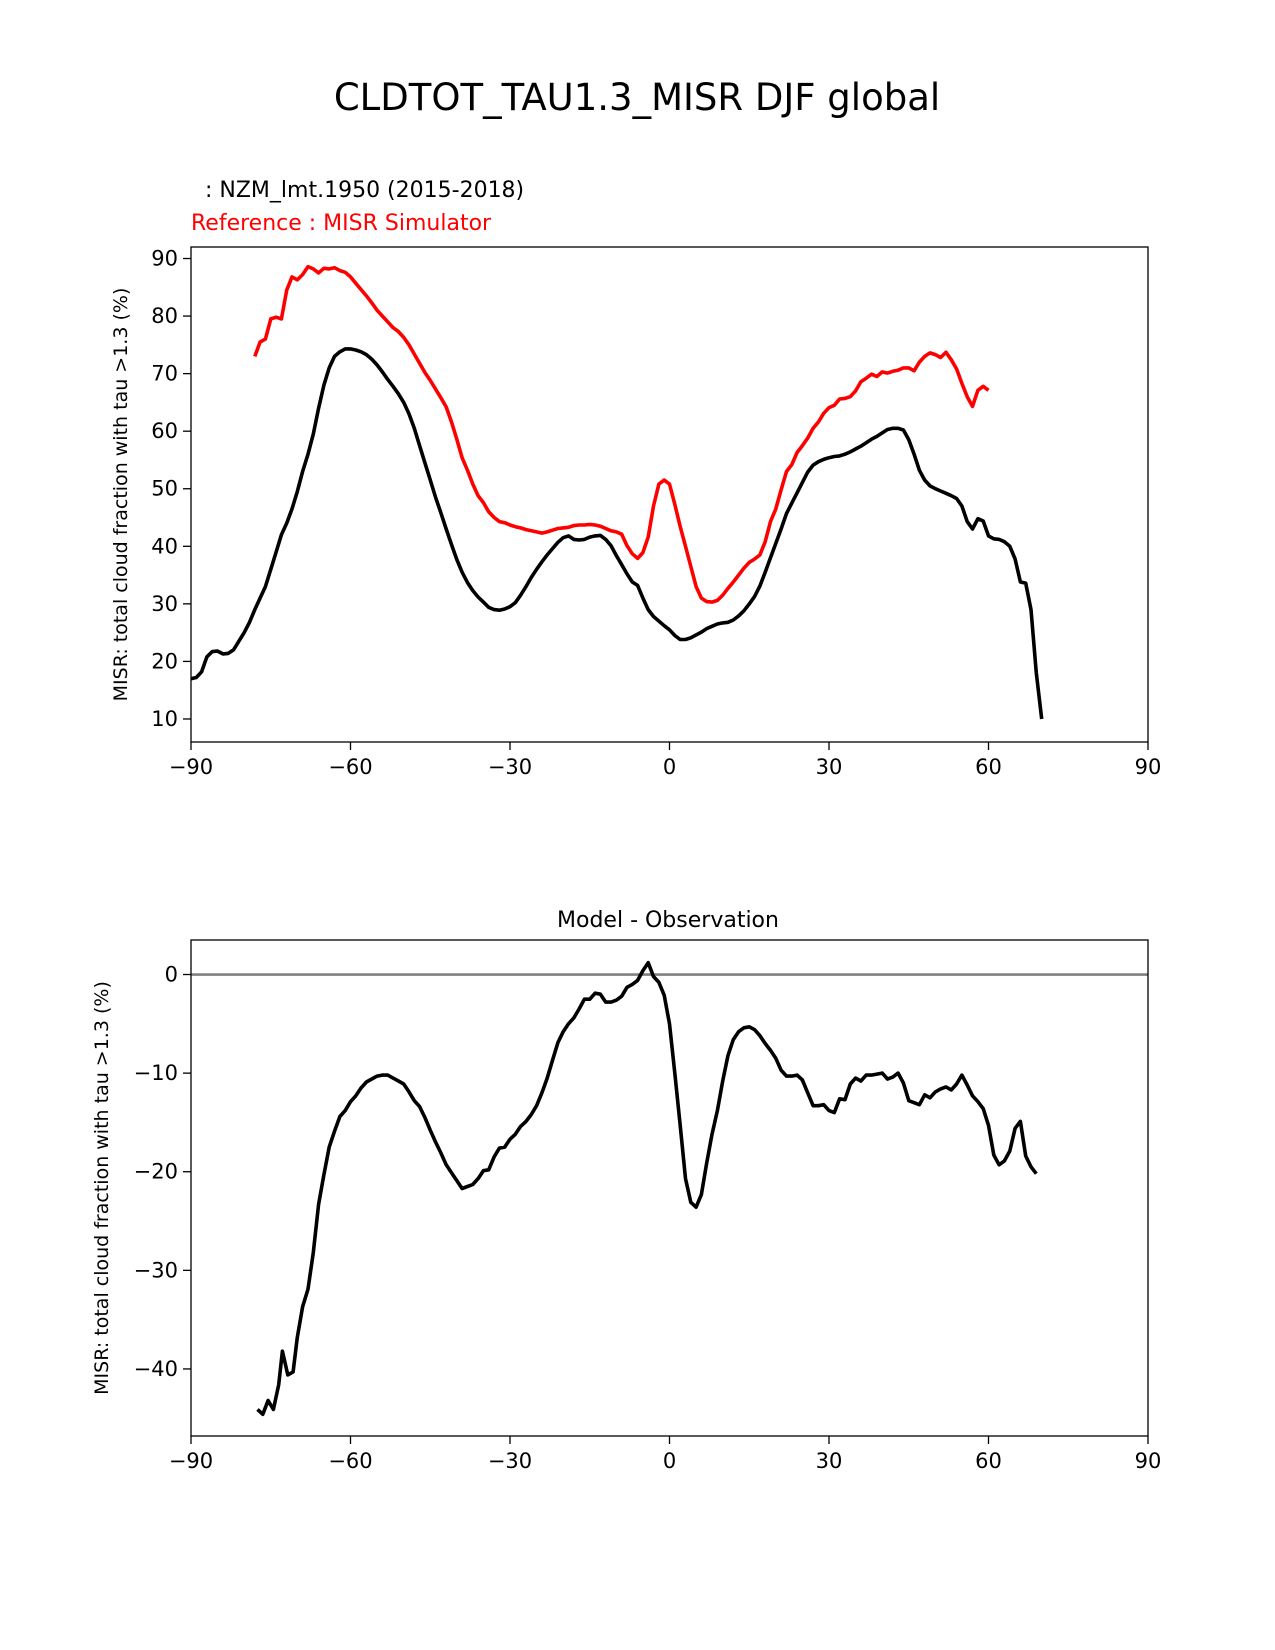 The height and width of the screenshot is (1650, 1275). I want to click on model-label: : NZM_lmt.1950 (2015-2018), so click(364, 190).